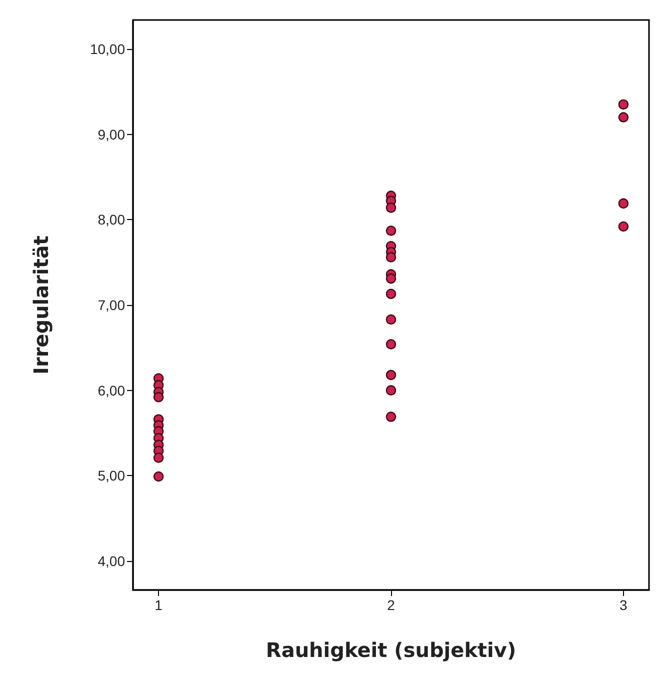  Describe the element at coordinates (391, 650) in the screenshot. I see `x-axis-title: Rauhigkeit (subjektiv)` at that location.